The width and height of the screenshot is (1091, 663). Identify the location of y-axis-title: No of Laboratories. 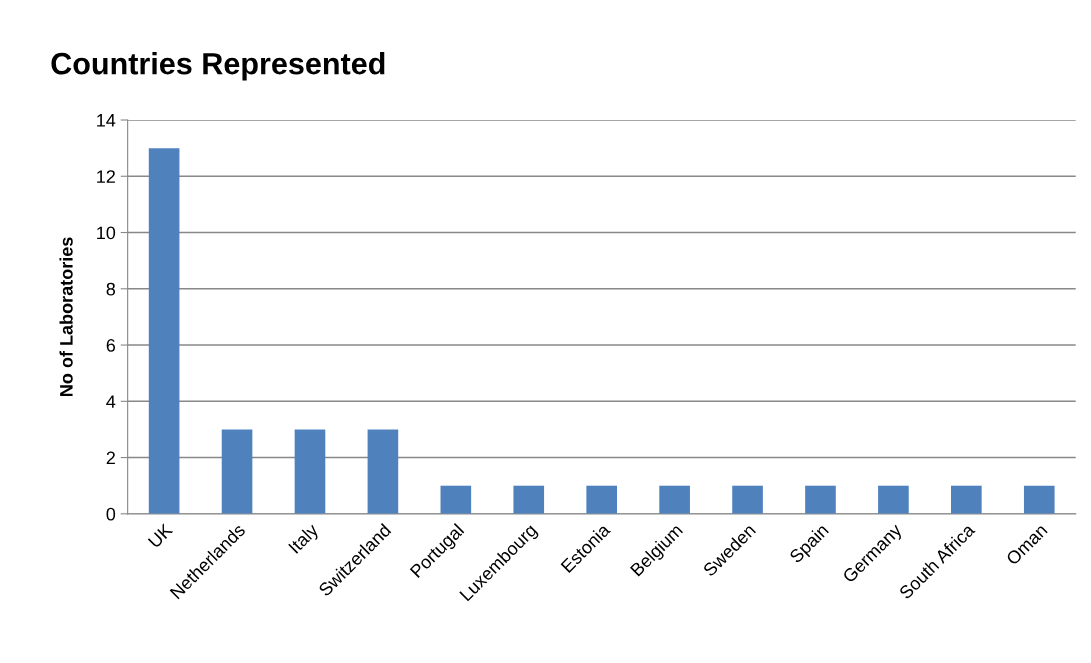
(66, 316).